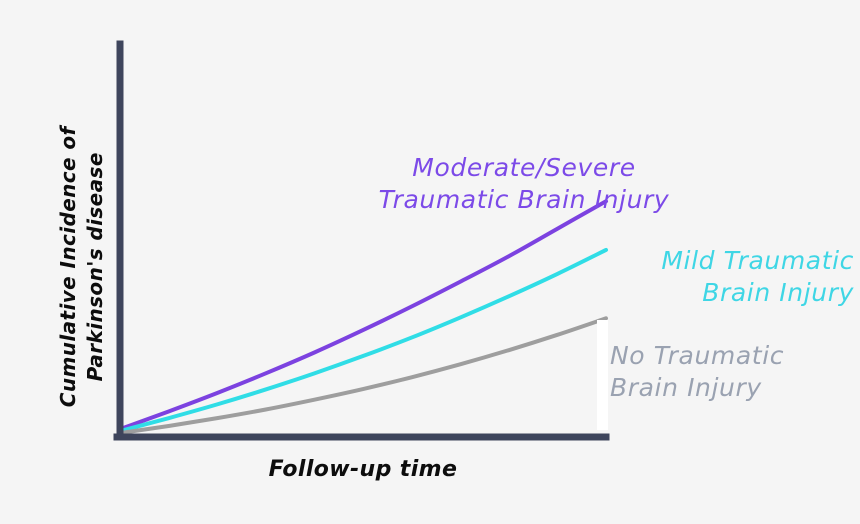 The width and height of the screenshot is (860, 524). What do you see at coordinates (602, 375) in the screenshot?
I see `blank-patch-artifact` at bounding box center [602, 375].